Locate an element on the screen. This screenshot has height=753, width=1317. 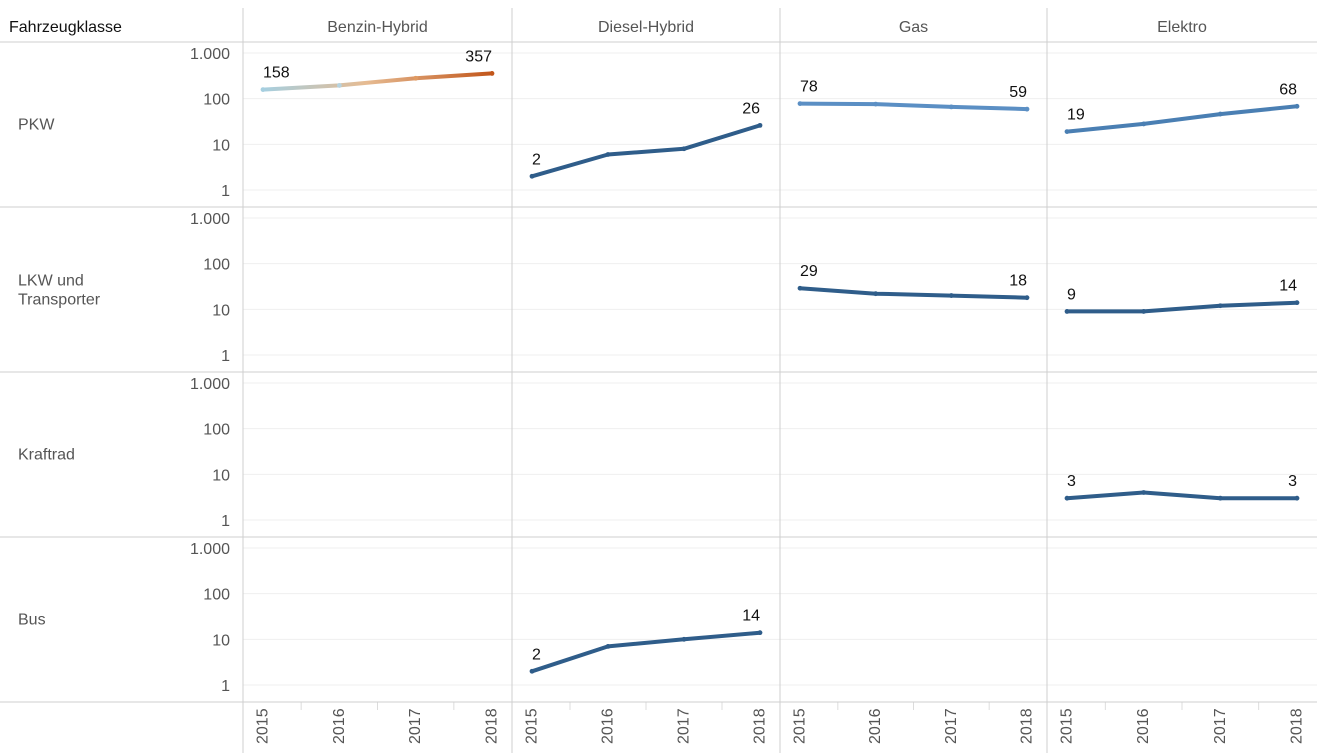
row-label: LKW und Transporter is located at coordinates (59, 291).